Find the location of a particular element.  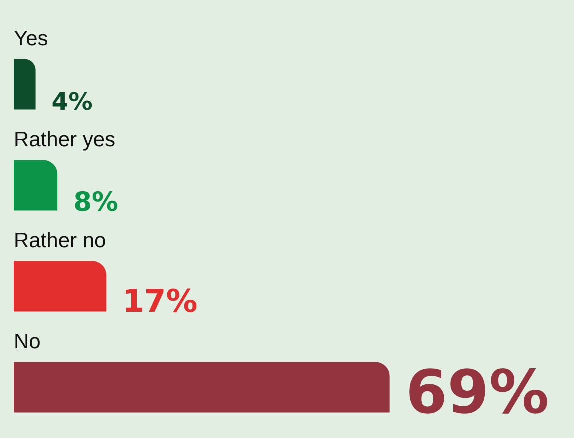

y-tick-label: No is located at coordinates (27, 342).